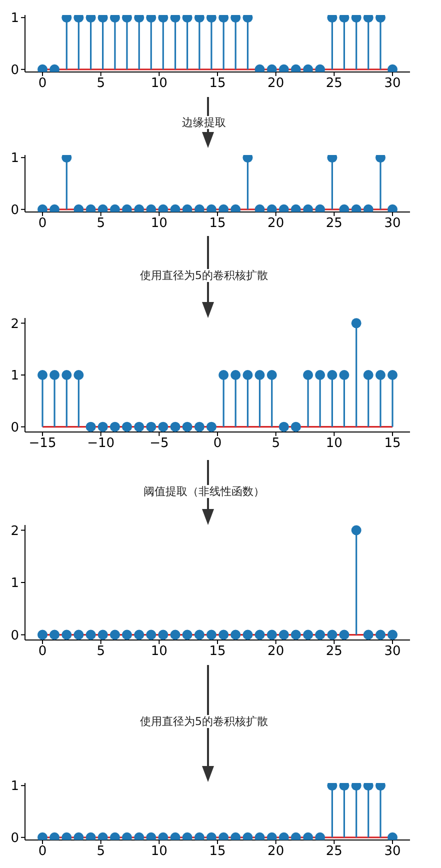 This screenshot has width=441, height=868. Describe the element at coordinates (204, 122) in the screenshot. I see `text: 边缘提取` at that location.